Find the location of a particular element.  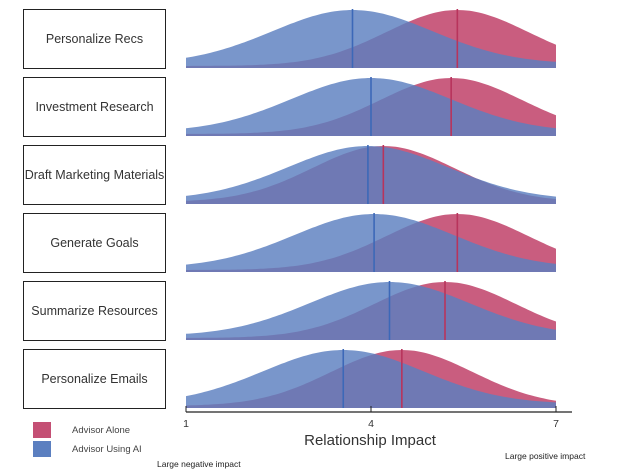

density-advisor-using-ai-personalize-recs is located at coordinates (371, 39).